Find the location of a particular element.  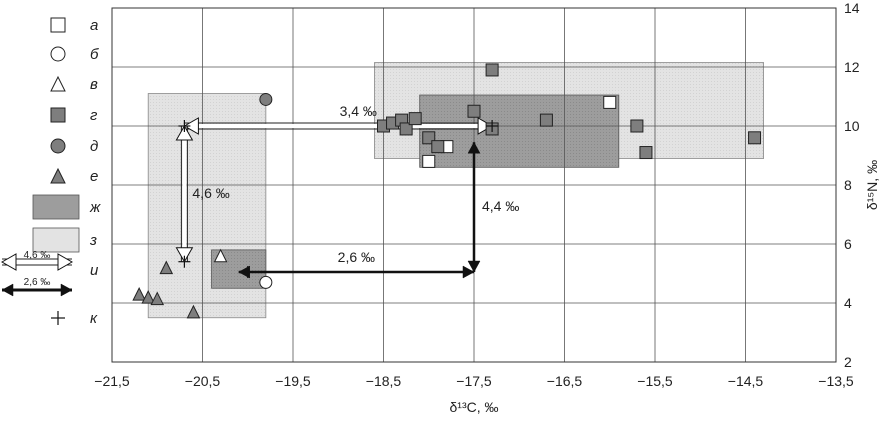

legend-label-б: б is located at coordinates (94, 54).